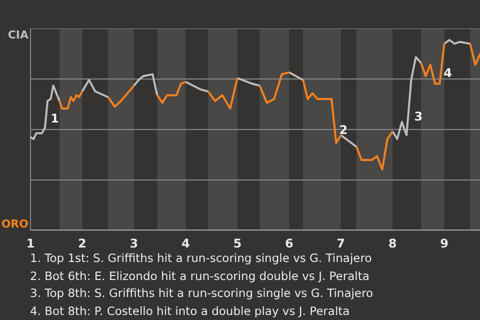 This screenshot has width=480, height=320. I want to click on annotation: 4, so click(448, 73).